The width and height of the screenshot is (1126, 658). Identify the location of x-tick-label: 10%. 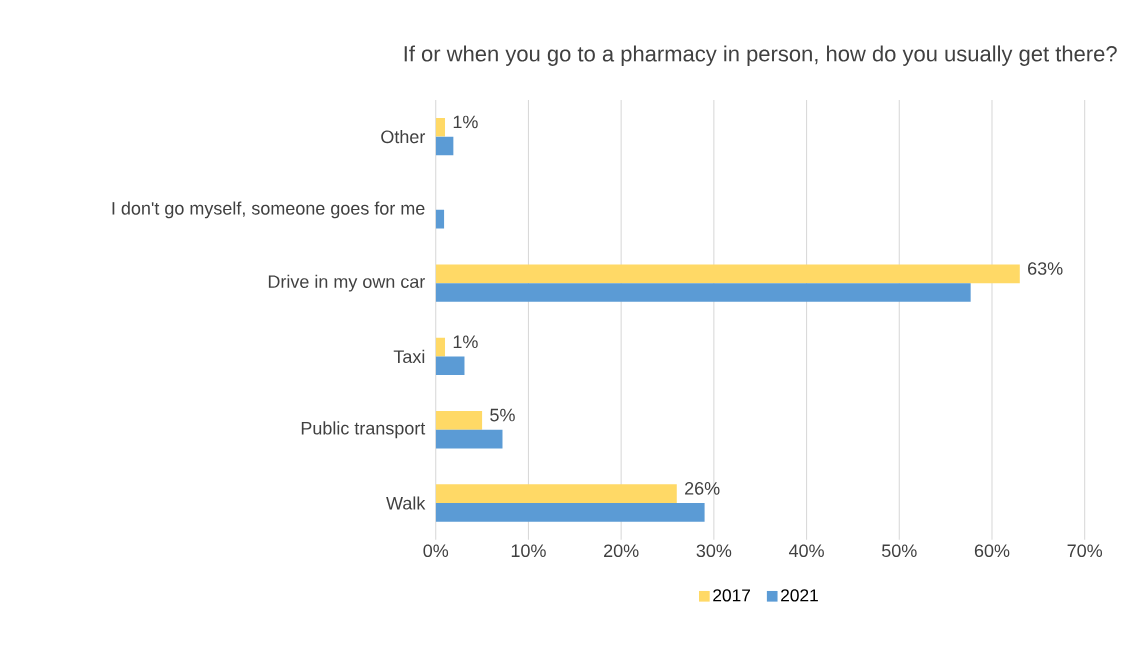
(528, 550).